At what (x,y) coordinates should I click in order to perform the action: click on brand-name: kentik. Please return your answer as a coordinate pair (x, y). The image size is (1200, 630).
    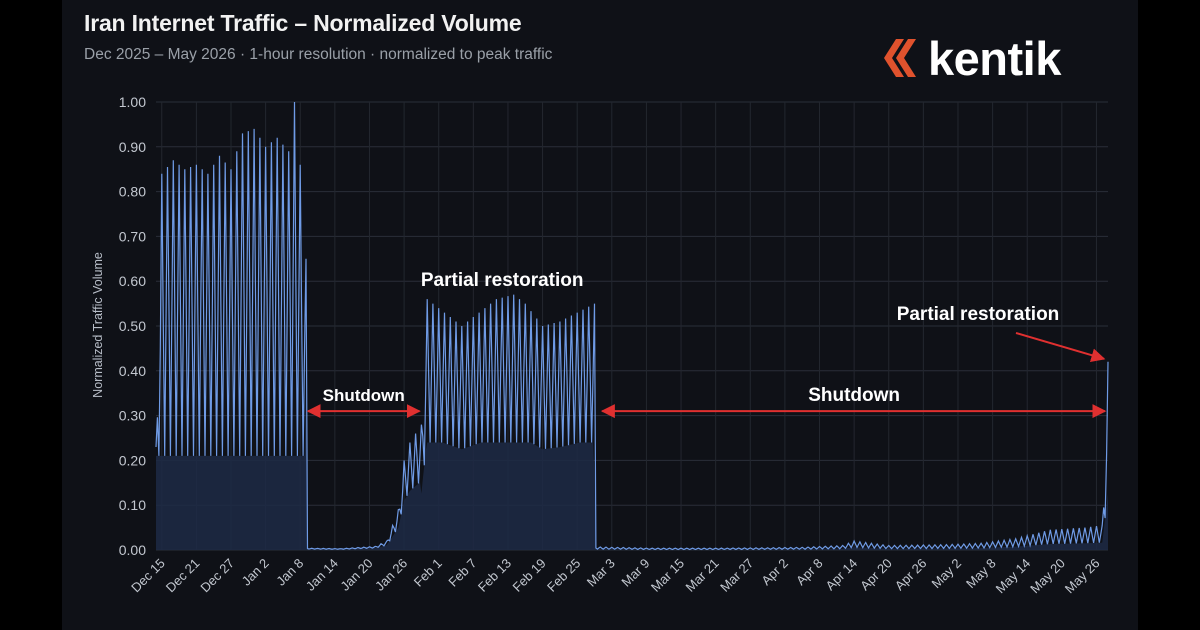
    Looking at the image, I should click on (994, 58).